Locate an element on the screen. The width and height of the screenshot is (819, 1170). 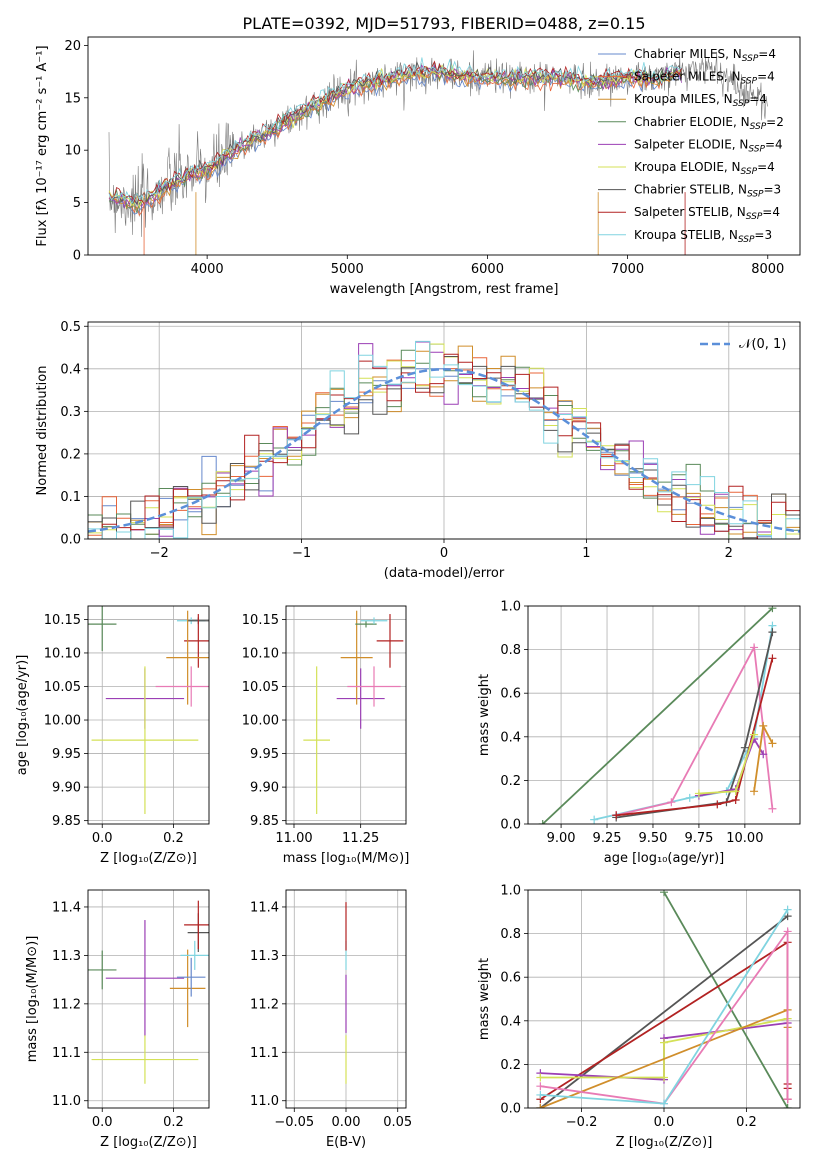
y-tick-label: 9.90 is located at coordinates (264, 788).